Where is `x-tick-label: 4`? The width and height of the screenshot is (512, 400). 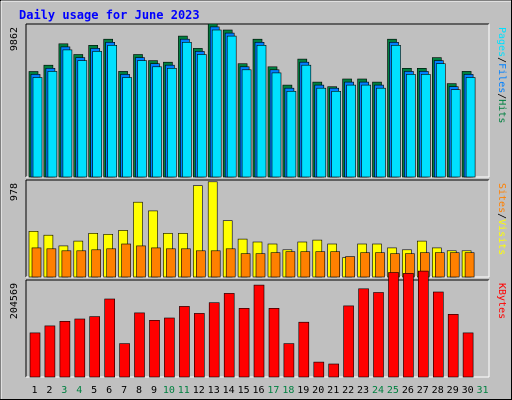 x-tick-label: 4 is located at coordinates (79, 390).